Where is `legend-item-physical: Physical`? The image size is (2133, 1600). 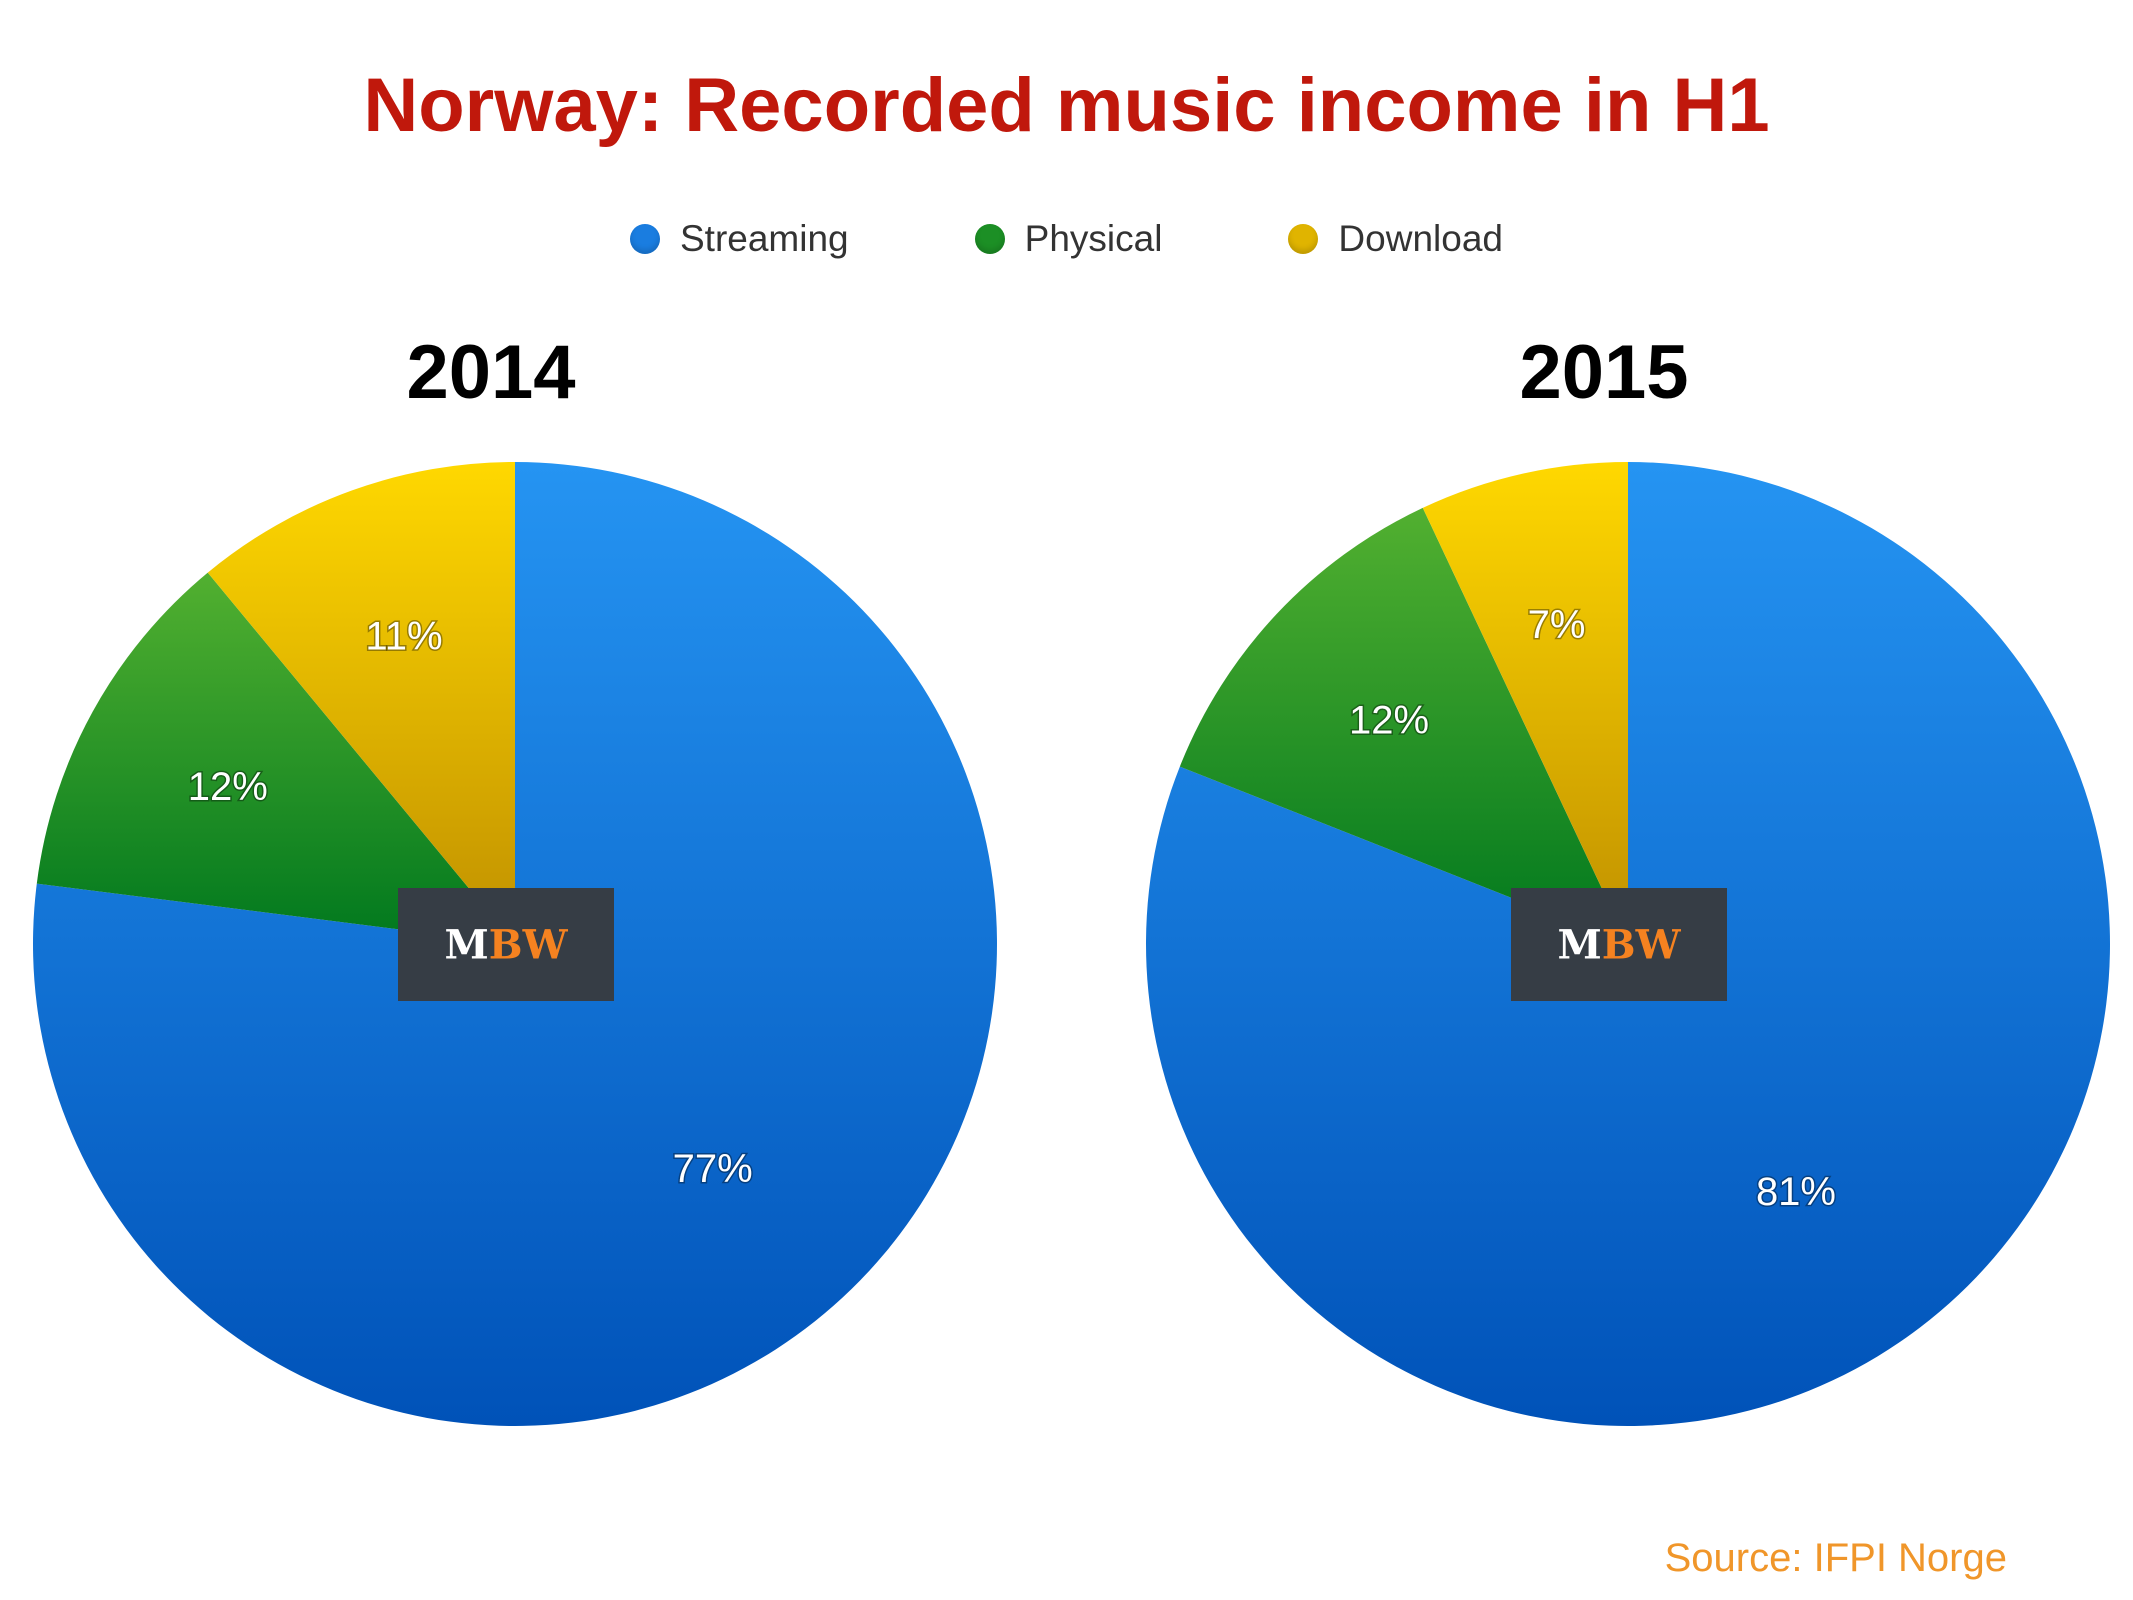
legend-item-physical: Physical is located at coordinates (1068, 239).